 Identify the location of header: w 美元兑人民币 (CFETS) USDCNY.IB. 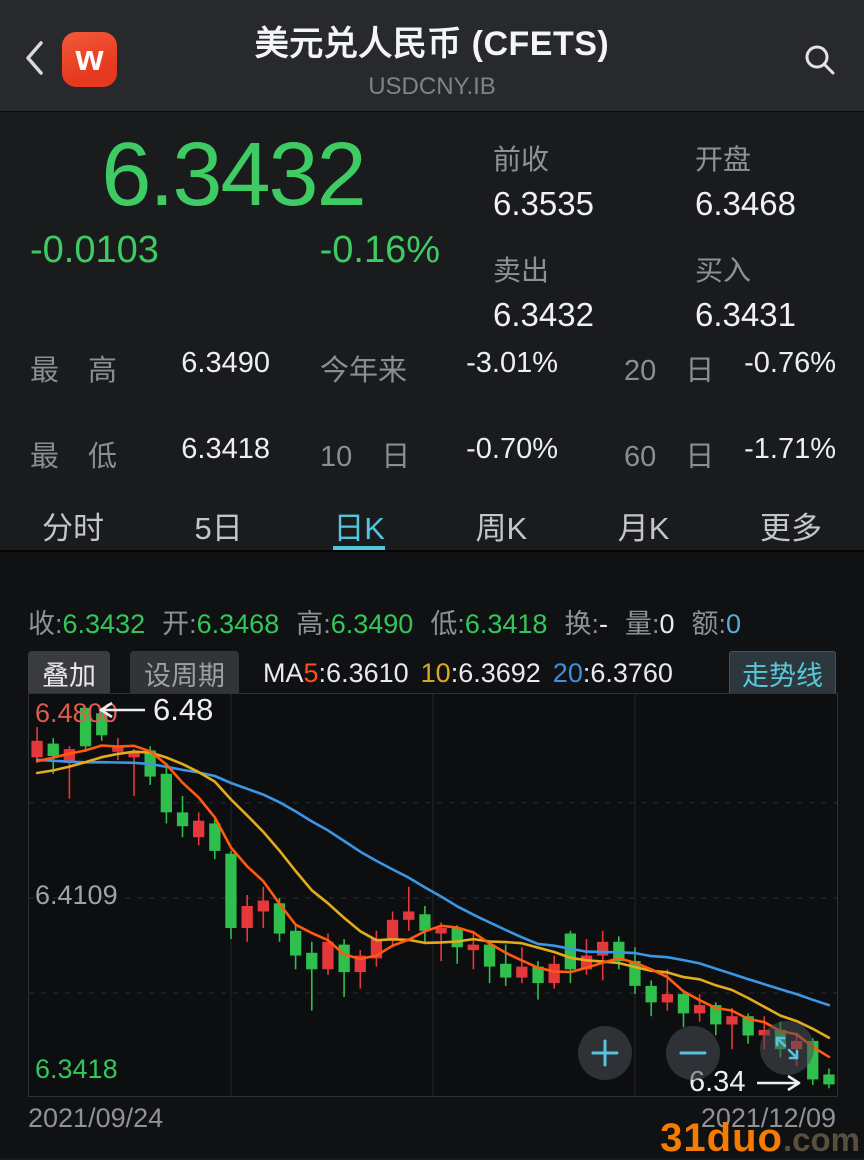
(432, 56).